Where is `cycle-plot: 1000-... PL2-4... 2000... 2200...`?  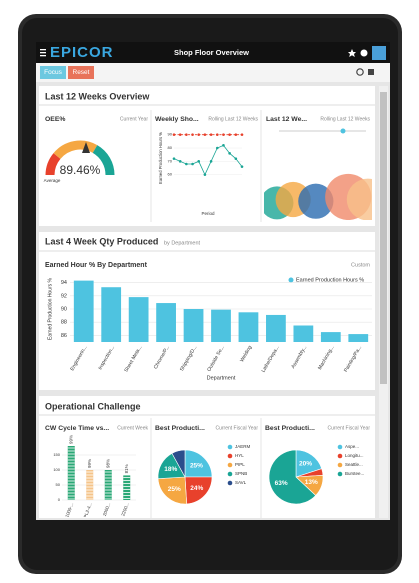
cycle-plot: 1000-... PL2-4... 2000... 2200... is located at coordinates (96, 510).